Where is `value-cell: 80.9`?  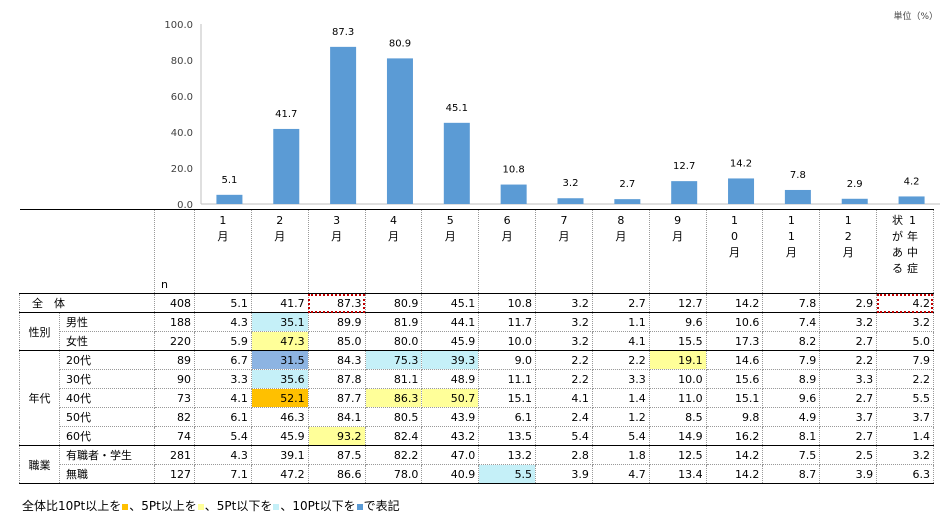
value-cell: 80.9 is located at coordinates (393, 303).